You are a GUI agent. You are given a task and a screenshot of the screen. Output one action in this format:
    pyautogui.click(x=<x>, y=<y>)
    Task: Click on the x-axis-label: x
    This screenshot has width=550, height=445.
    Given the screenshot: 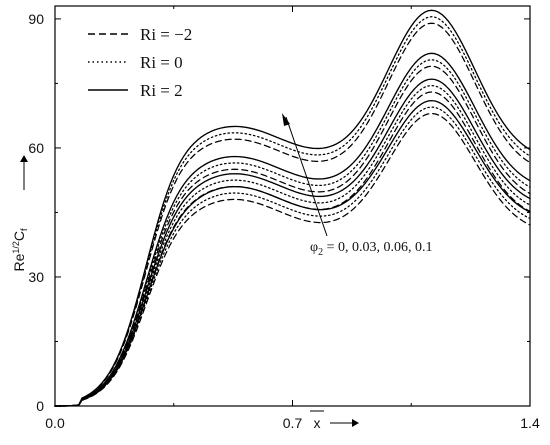 What is the action you would take?
    pyautogui.click(x=317, y=423)
    